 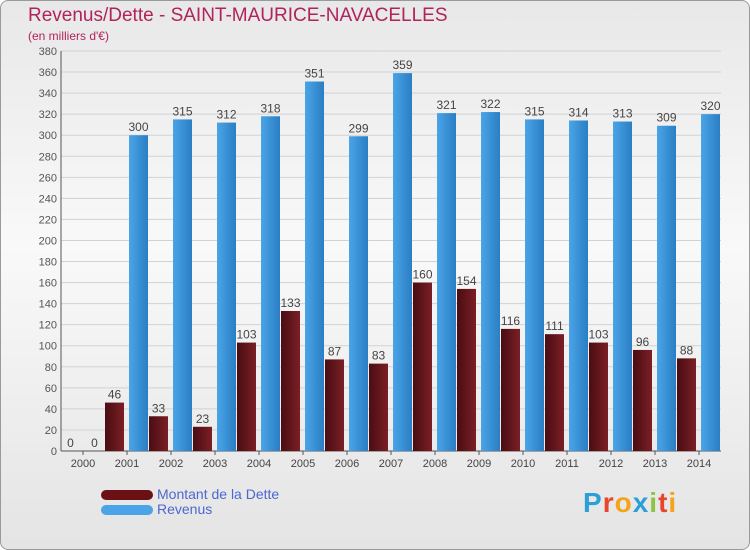 What do you see at coordinates (290, 303) in the screenshot?
I see `debt-value-label: 133` at bounding box center [290, 303].